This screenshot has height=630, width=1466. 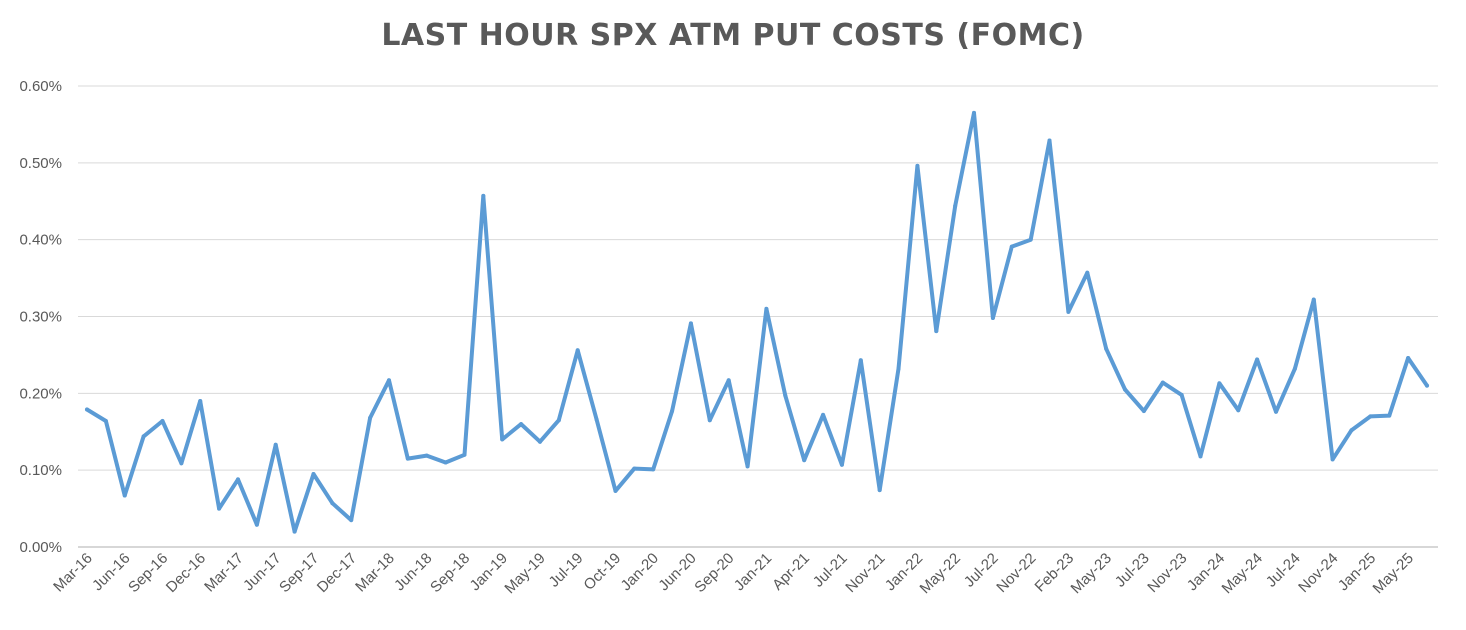 What do you see at coordinates (1318, 573) in the screenshot?
I see `x-tick-label: Nov-24` at bounding box center [1318, 573].